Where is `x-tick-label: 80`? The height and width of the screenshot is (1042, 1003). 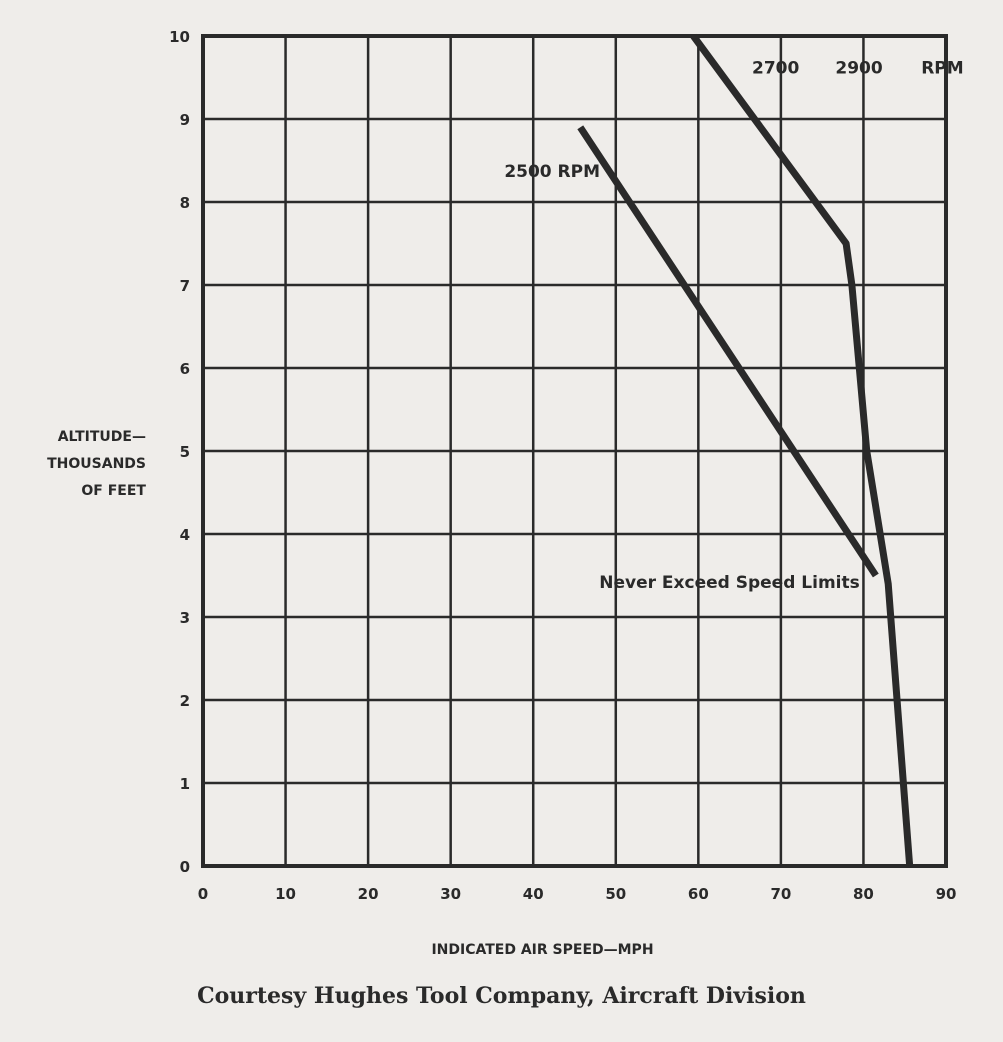
x-tick-label: 80 is located at coordinates (863, 894).